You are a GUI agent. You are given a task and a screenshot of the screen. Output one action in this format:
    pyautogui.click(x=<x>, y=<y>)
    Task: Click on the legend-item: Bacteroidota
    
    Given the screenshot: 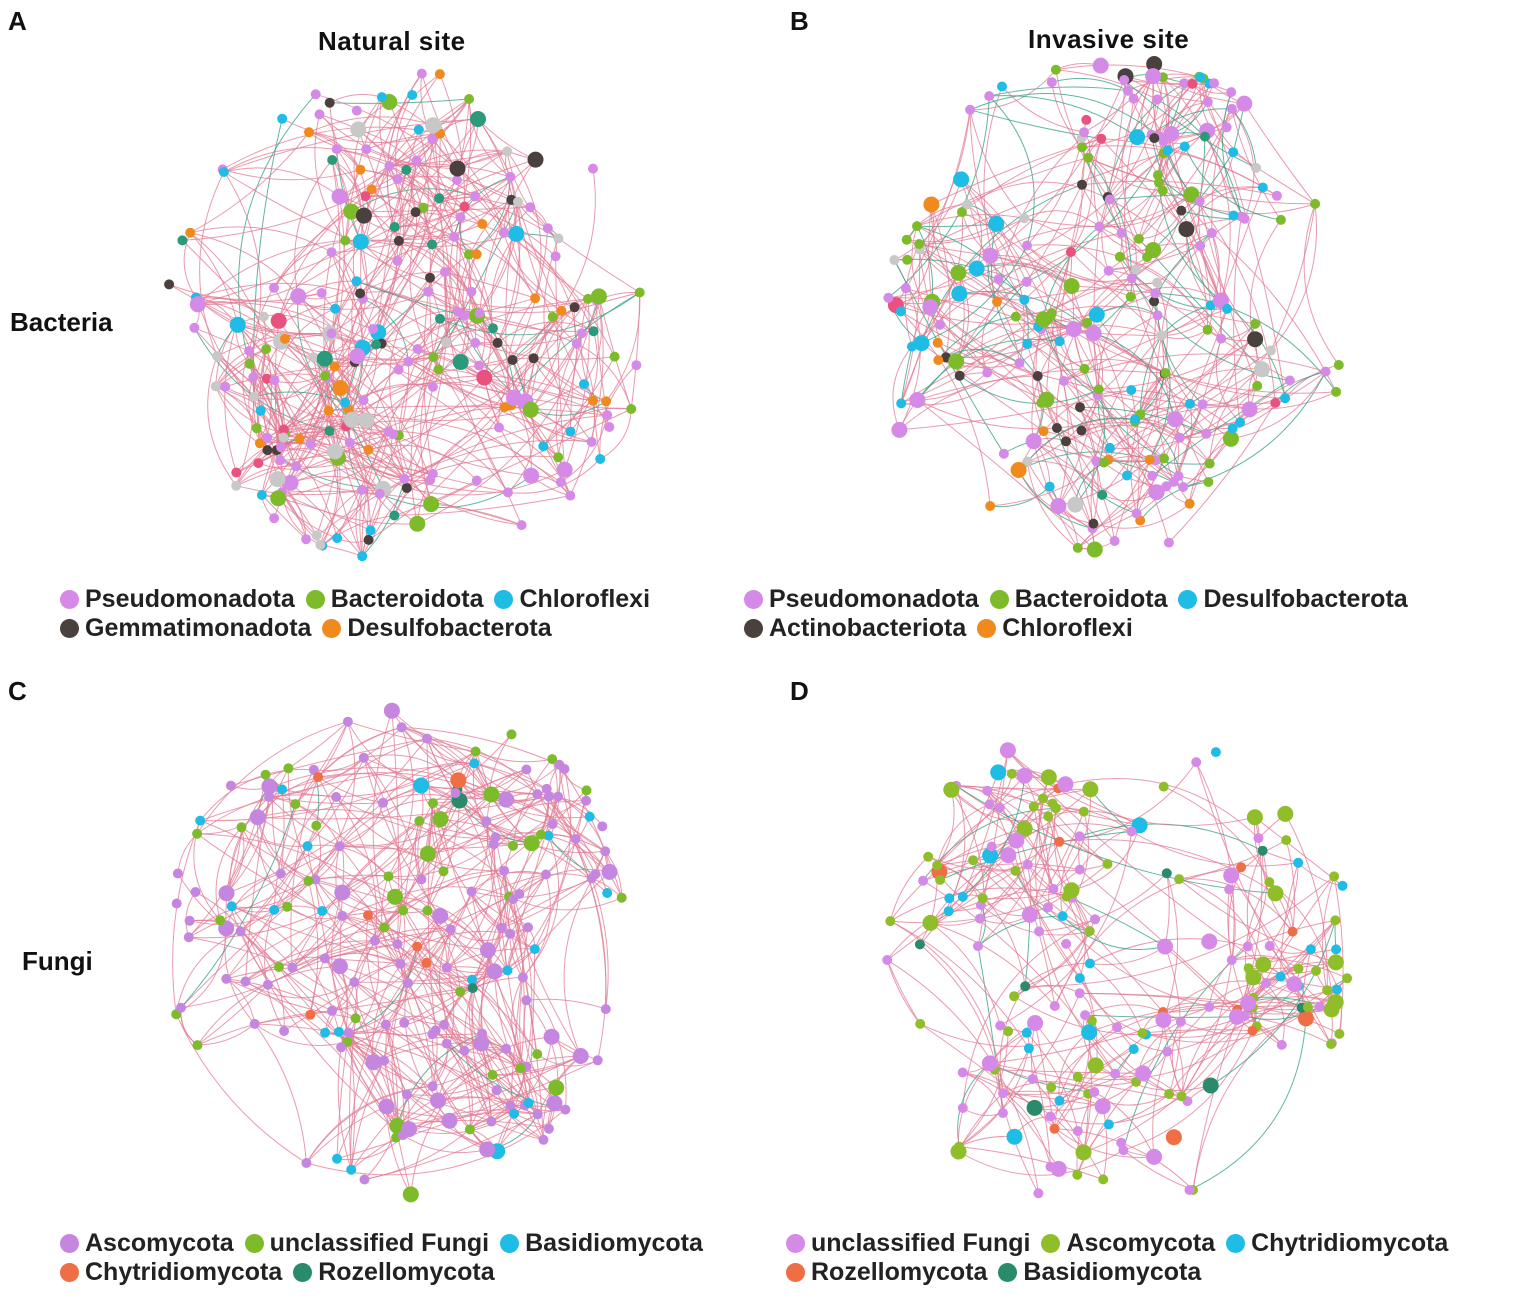 What is the action you would take?
    pyautogui.click(x=394, y=599)
    